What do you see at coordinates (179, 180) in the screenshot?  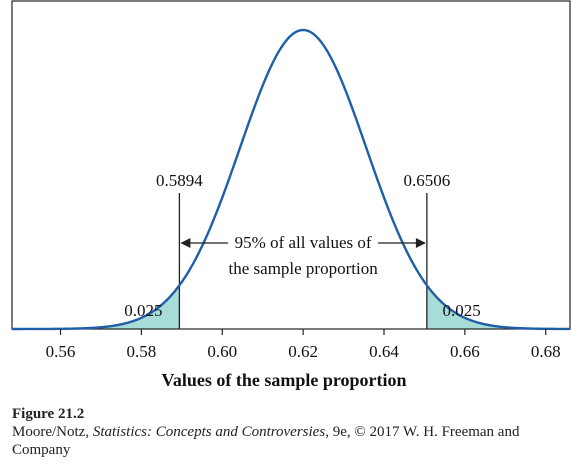 I see `cutoff-label-1: 0.5894` at bounding box center [179, 180].